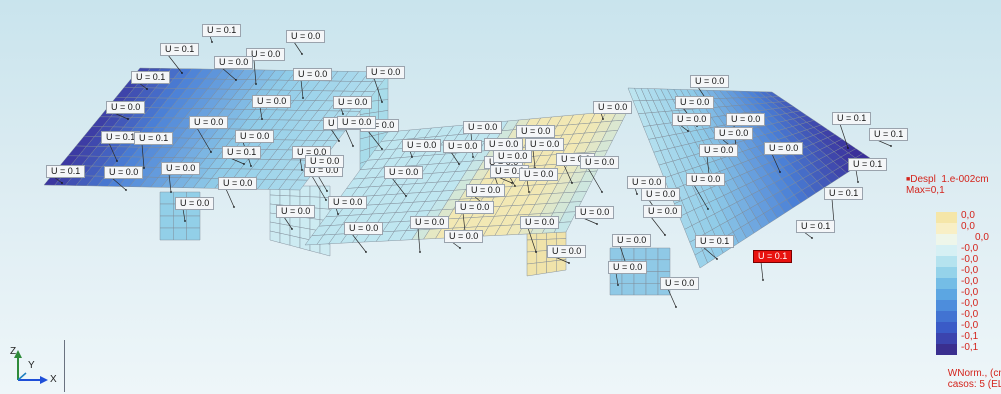  I want to click on axis-y-label: Y, so click(31, 365).